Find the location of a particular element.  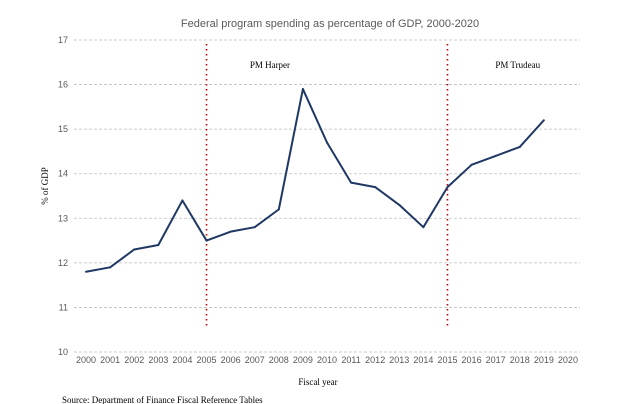

y-tick-label: 13 is located at coordinates (63, 218).